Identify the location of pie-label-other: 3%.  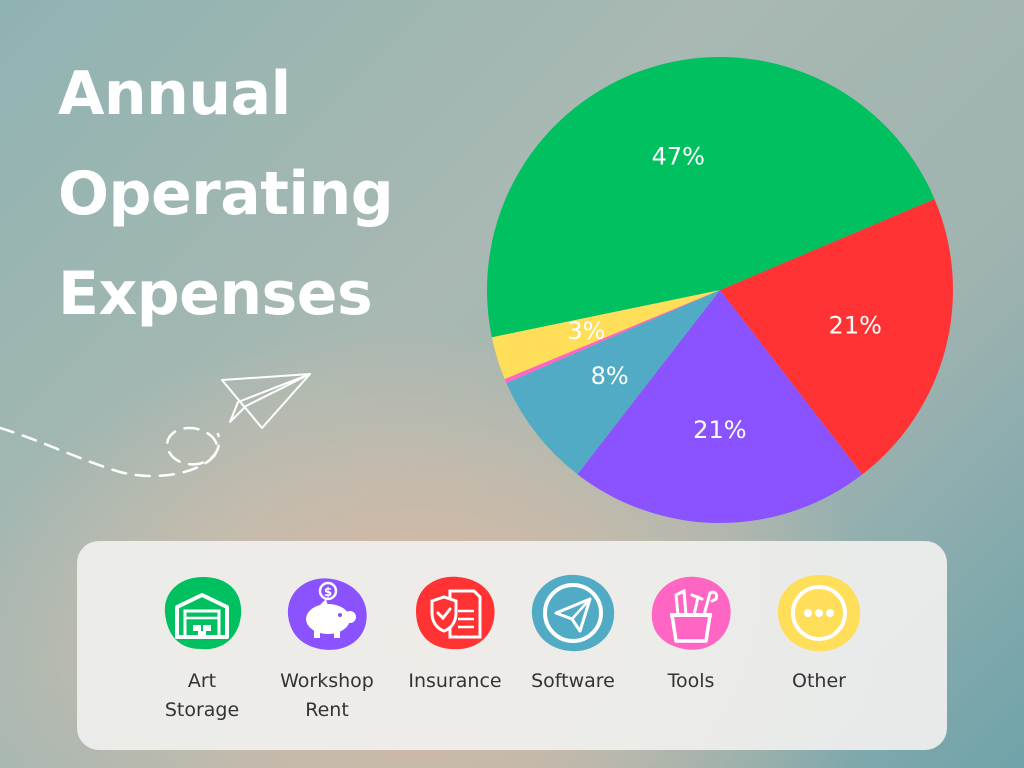
(586, 331).